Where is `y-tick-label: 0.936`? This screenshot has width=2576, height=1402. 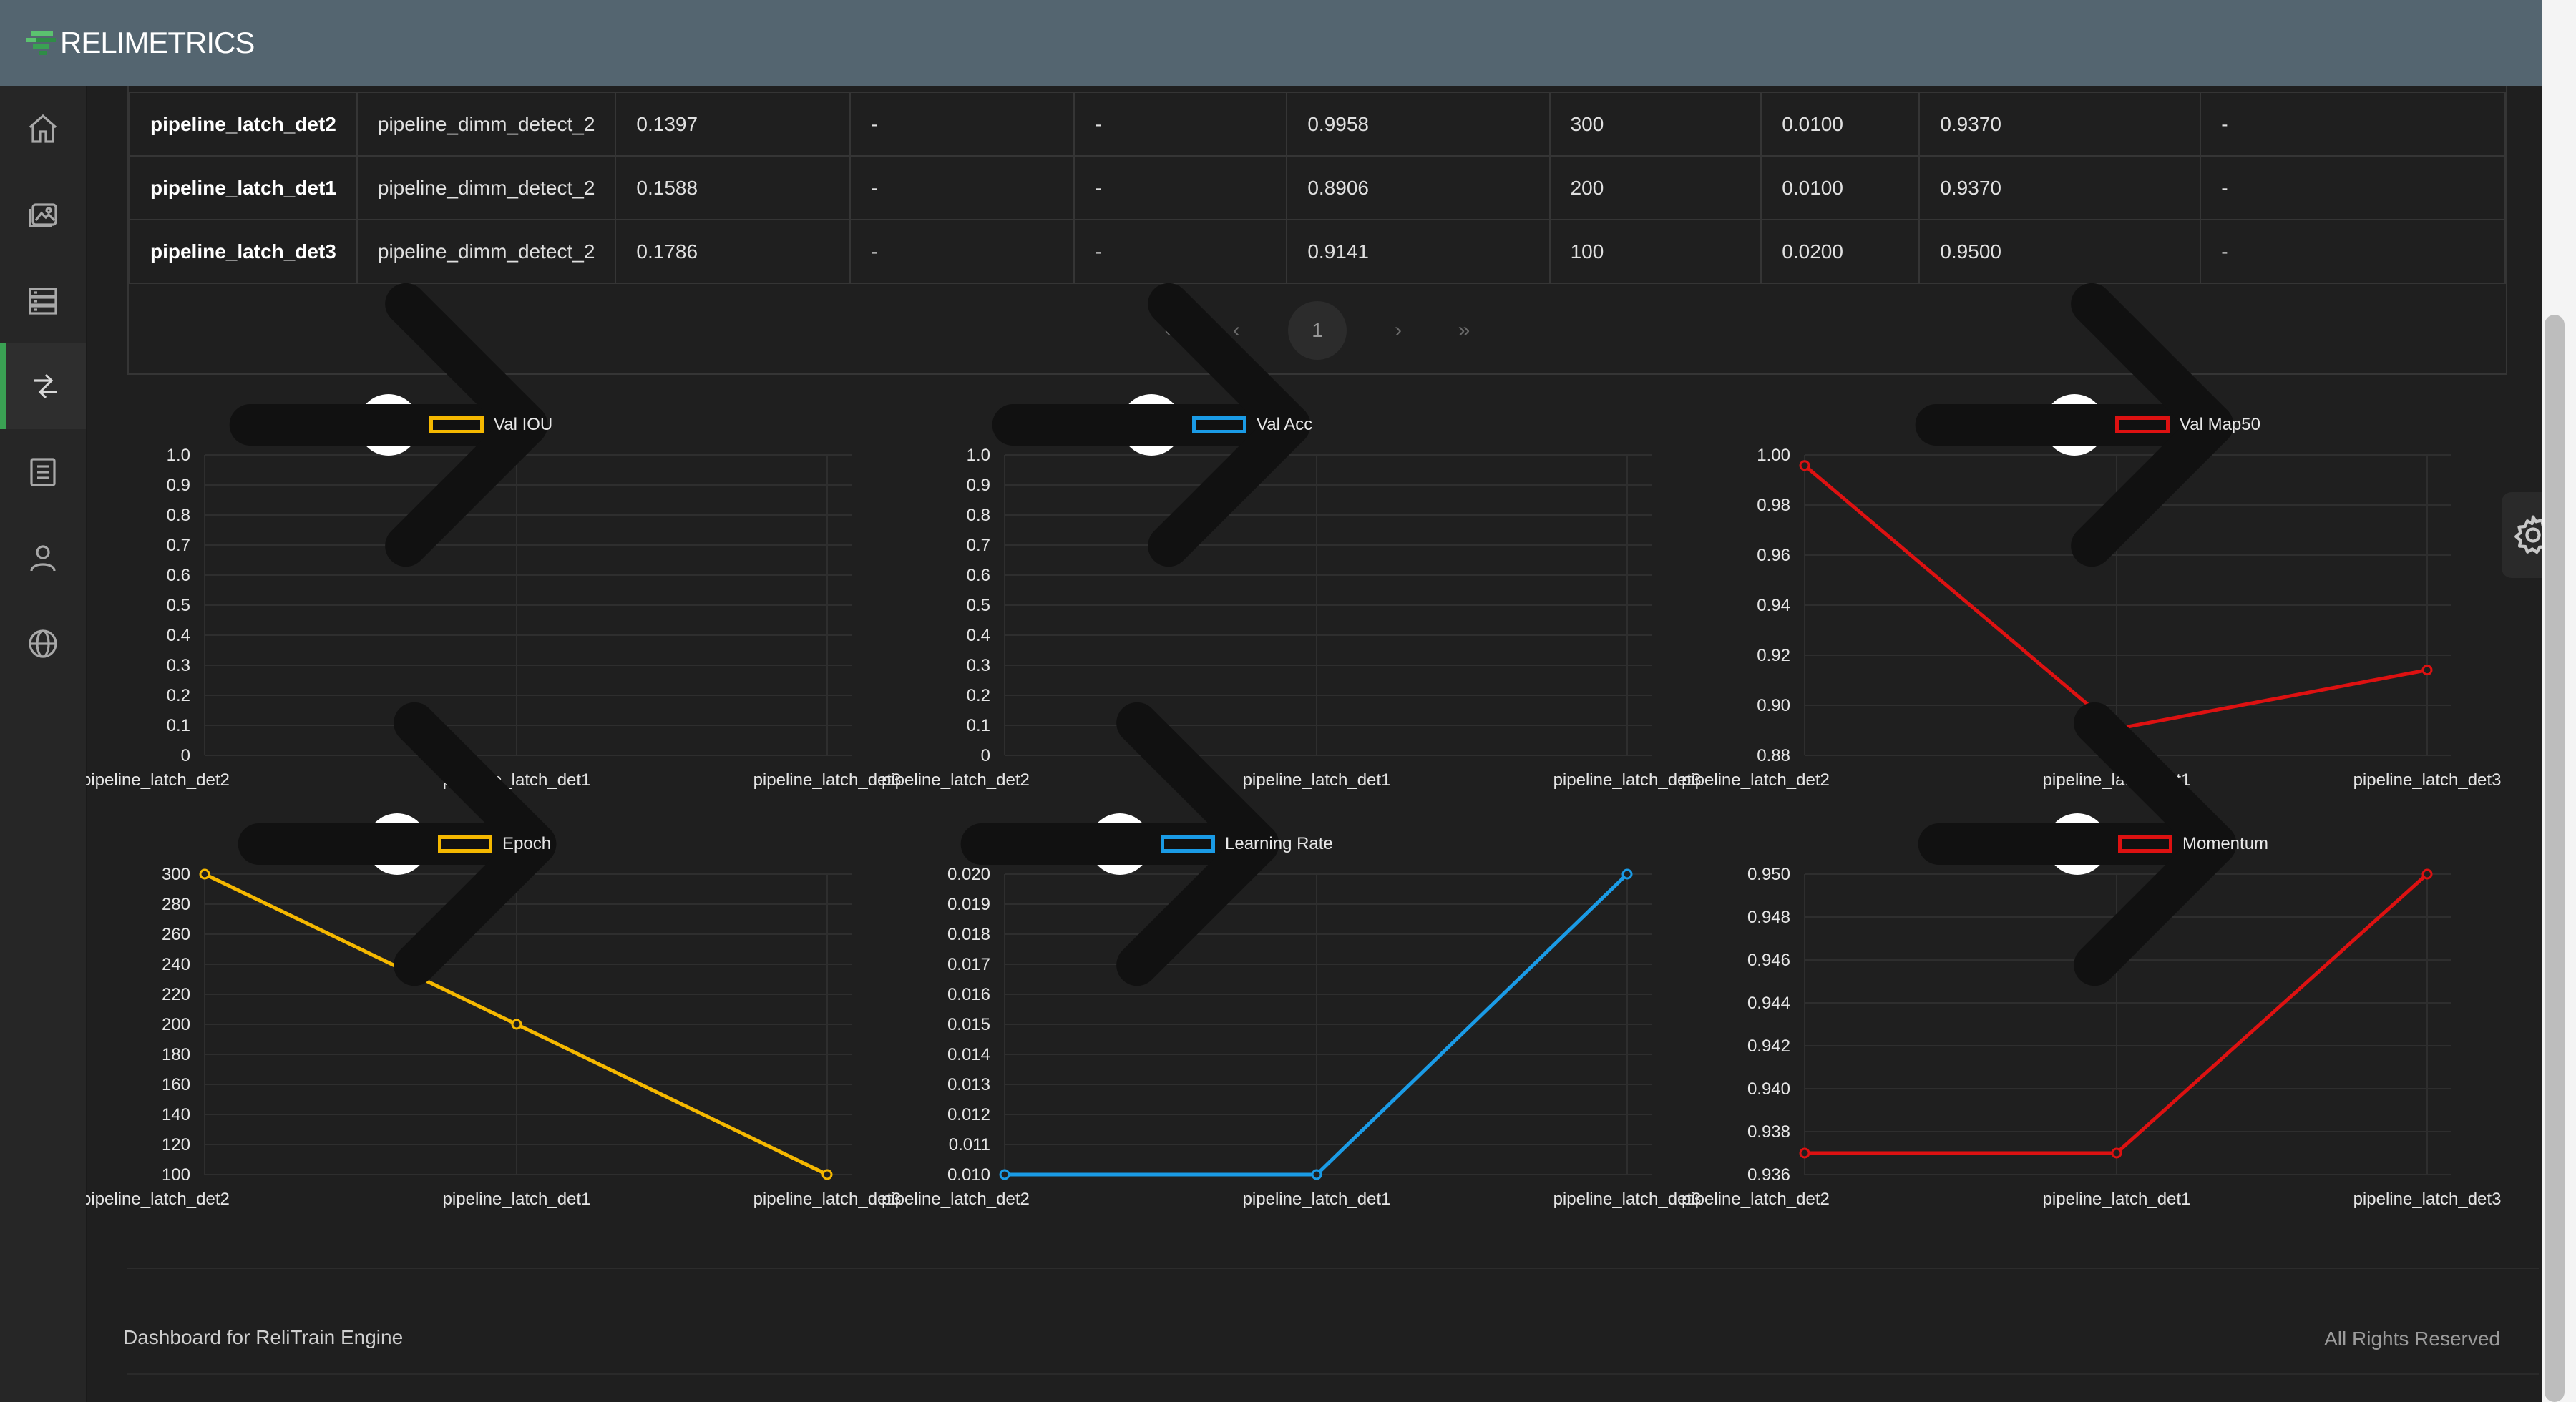 y-tick-label: 0.936 is located at coordinates (1768, 1175).